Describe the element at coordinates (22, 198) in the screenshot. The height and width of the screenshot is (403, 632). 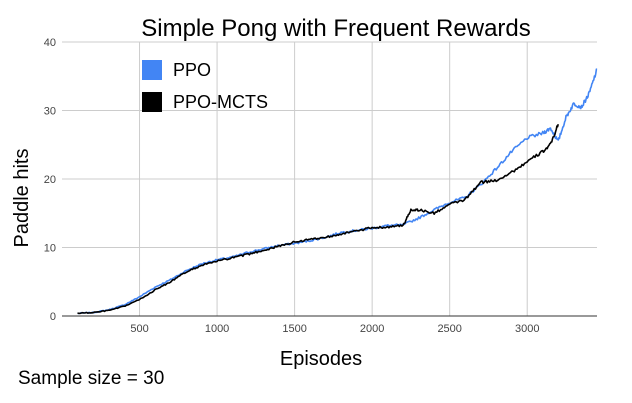
I see `y-axis-label: Paddle hits` at that location.